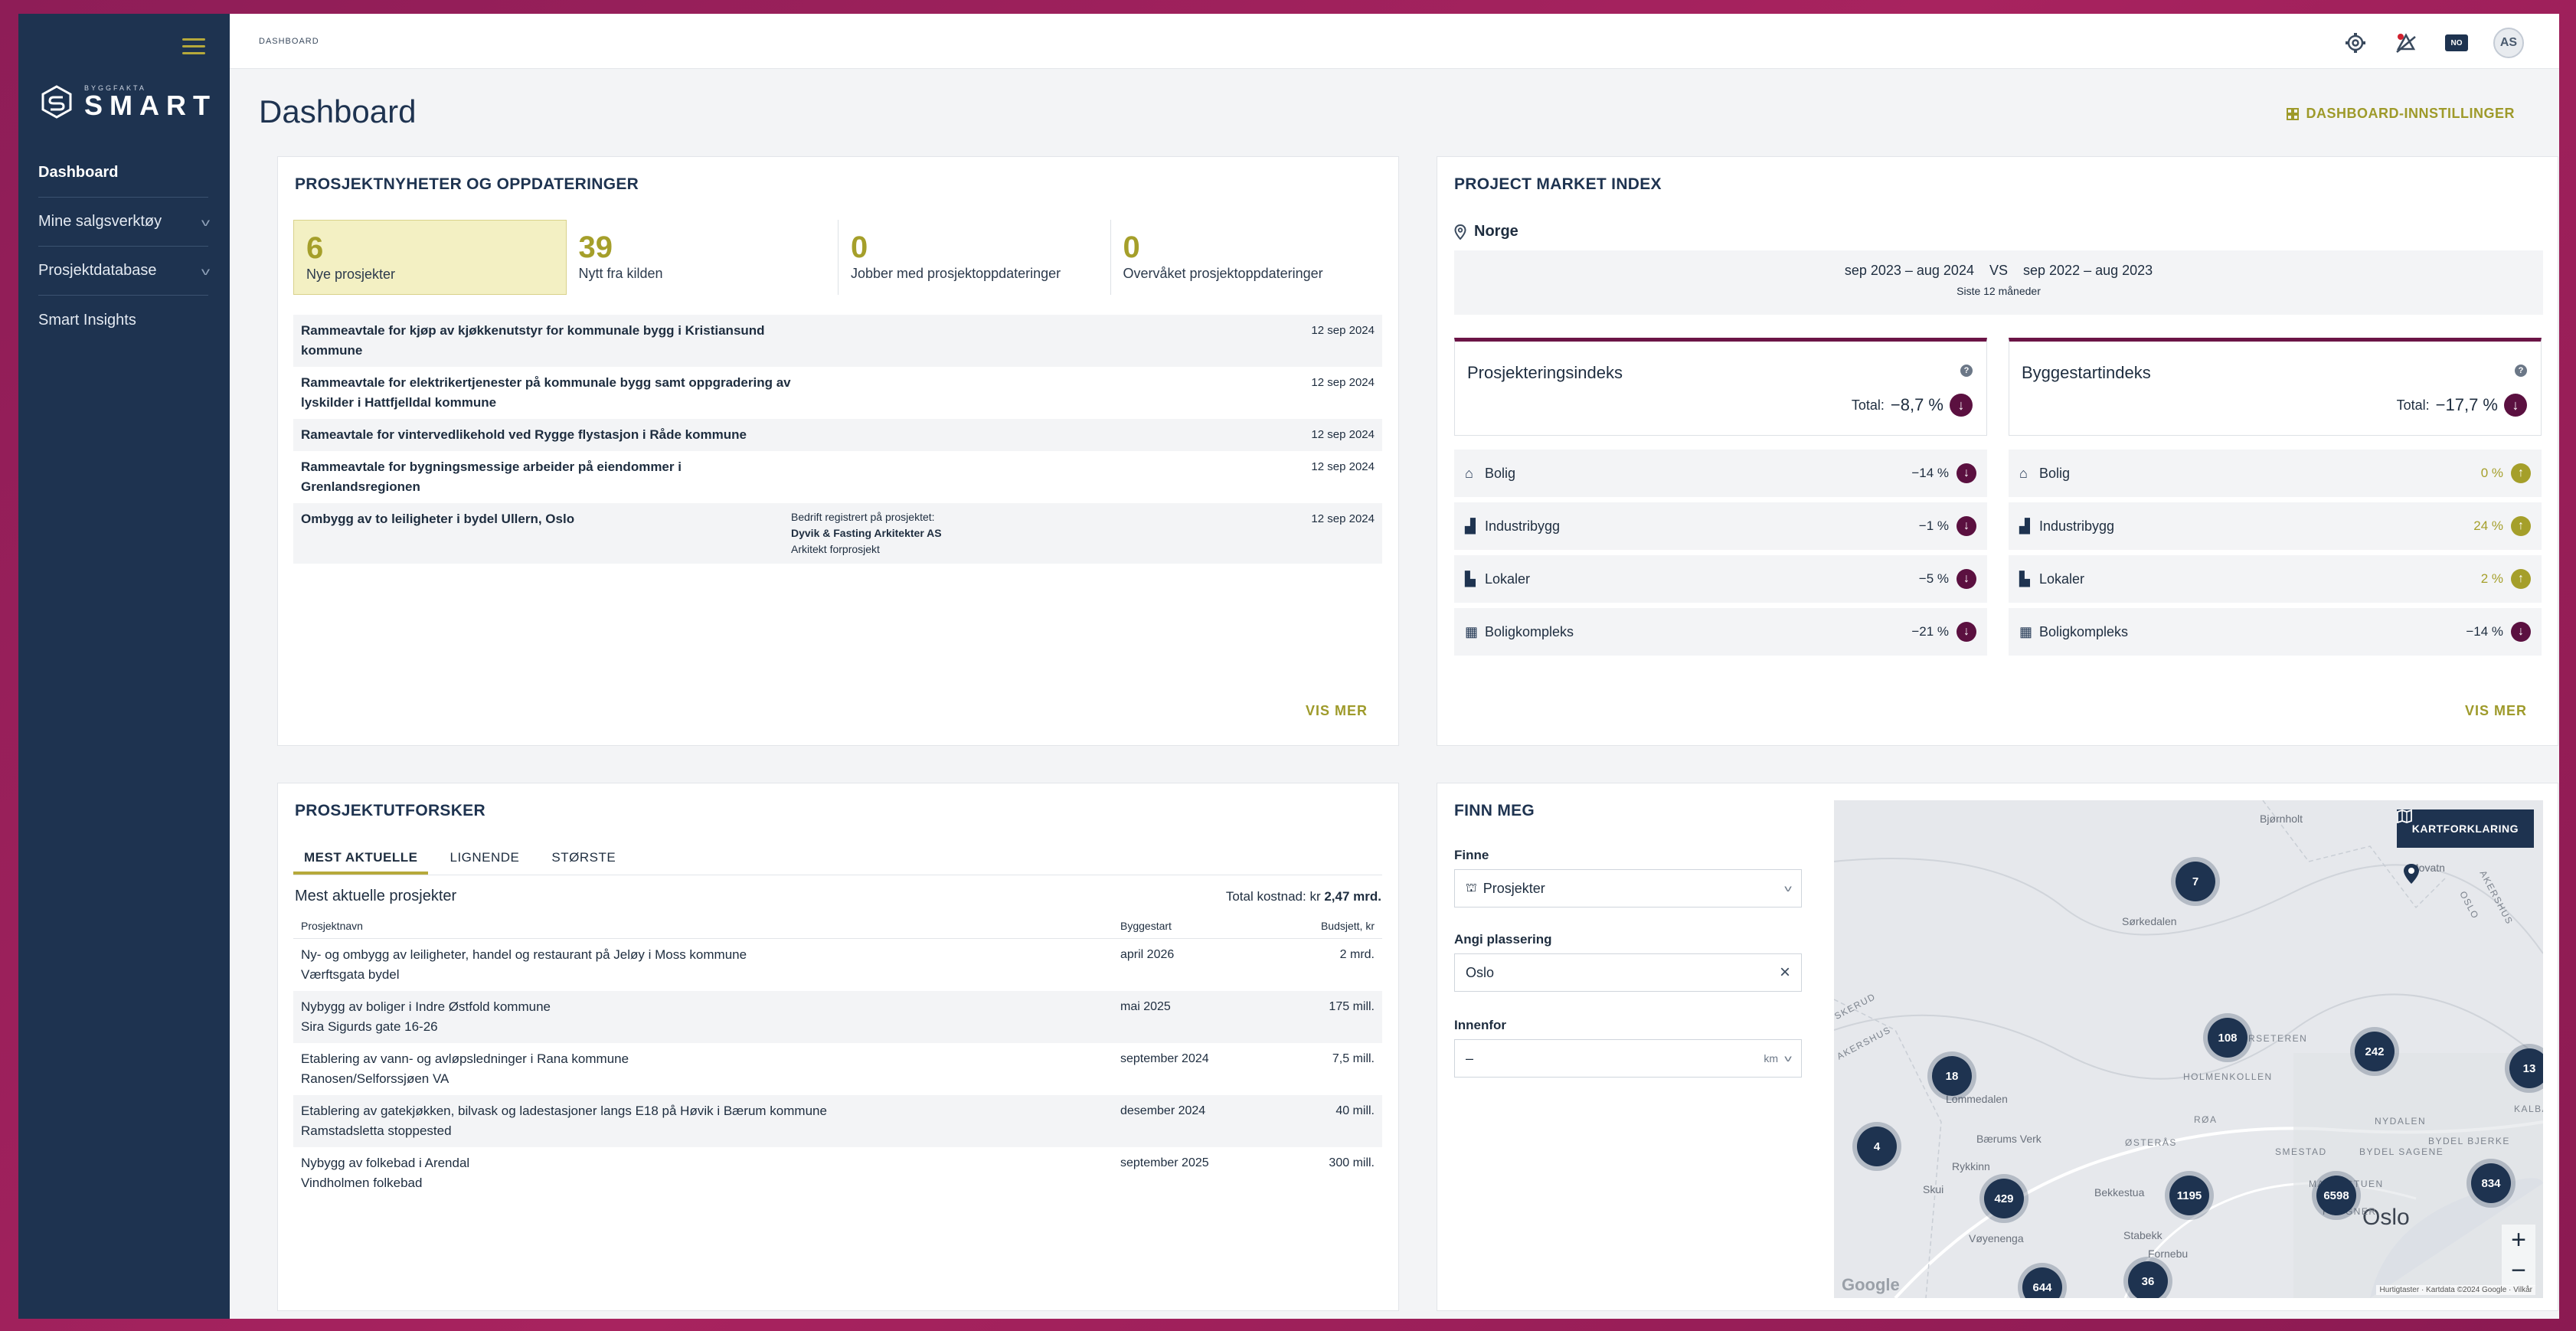 This screenshot has height=1331, width=2576. Describe the element at coordinates (2456, 42) in the screenshot. I see `language-flag: NO` at that location.